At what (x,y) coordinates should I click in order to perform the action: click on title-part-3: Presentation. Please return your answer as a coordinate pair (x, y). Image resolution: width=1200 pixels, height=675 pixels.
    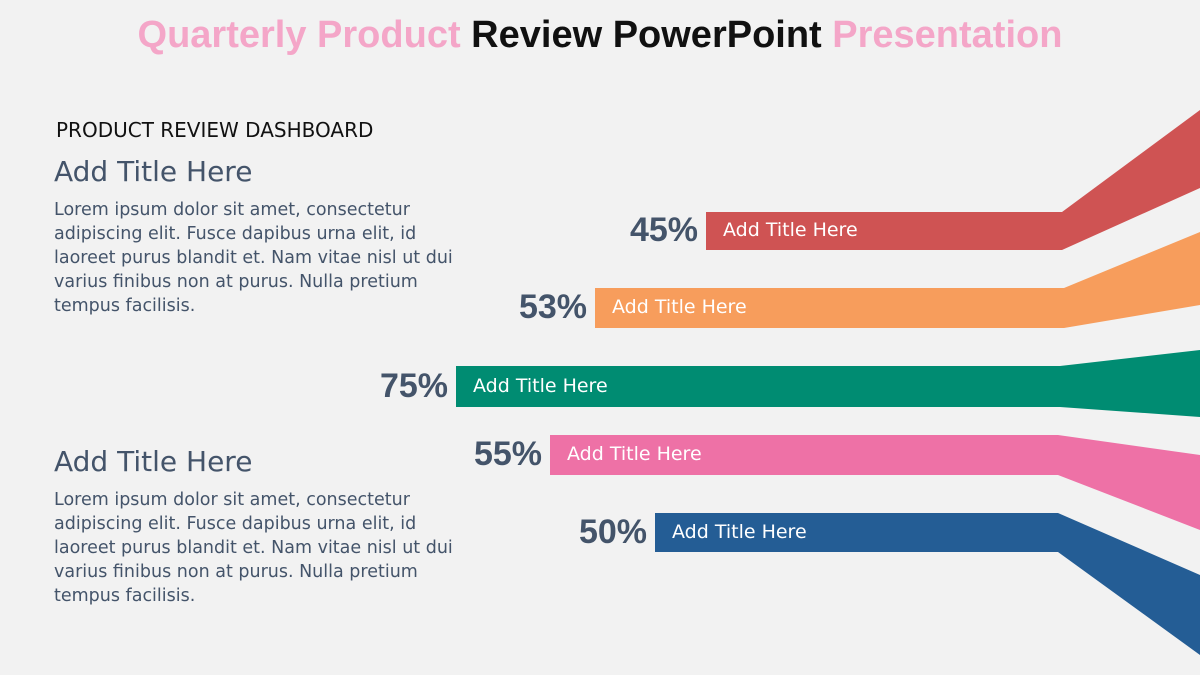
    Looking at the image, I should click on (942, 35).